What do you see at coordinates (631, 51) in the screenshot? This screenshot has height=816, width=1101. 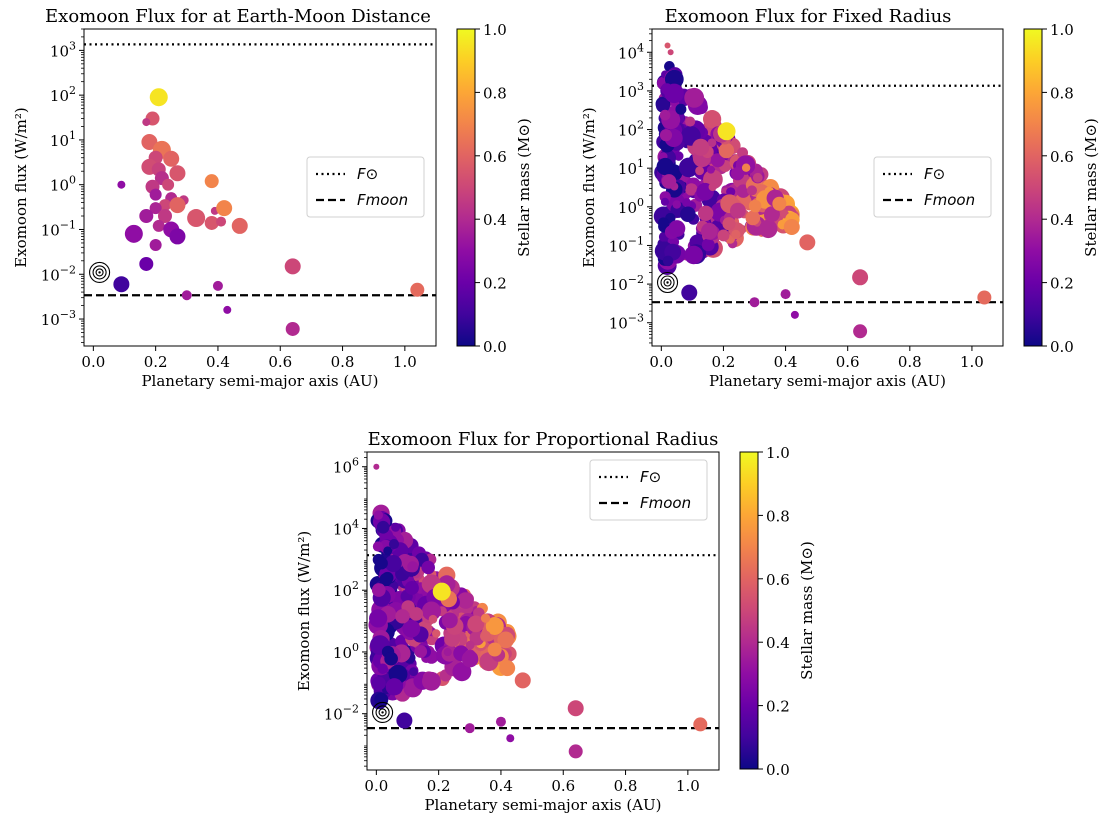 I see `y-tick-label: 10⁴` at bounding box center [631, 51].